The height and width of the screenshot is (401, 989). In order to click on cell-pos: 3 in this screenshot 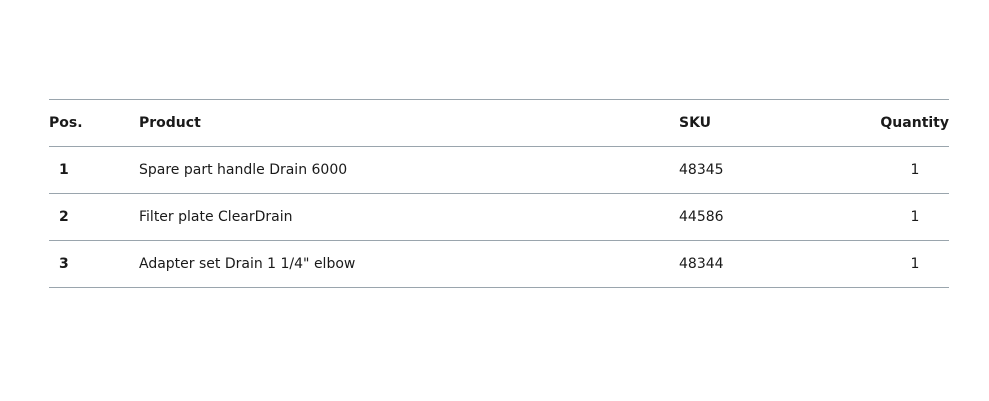, I will do `click(64, 264)`.